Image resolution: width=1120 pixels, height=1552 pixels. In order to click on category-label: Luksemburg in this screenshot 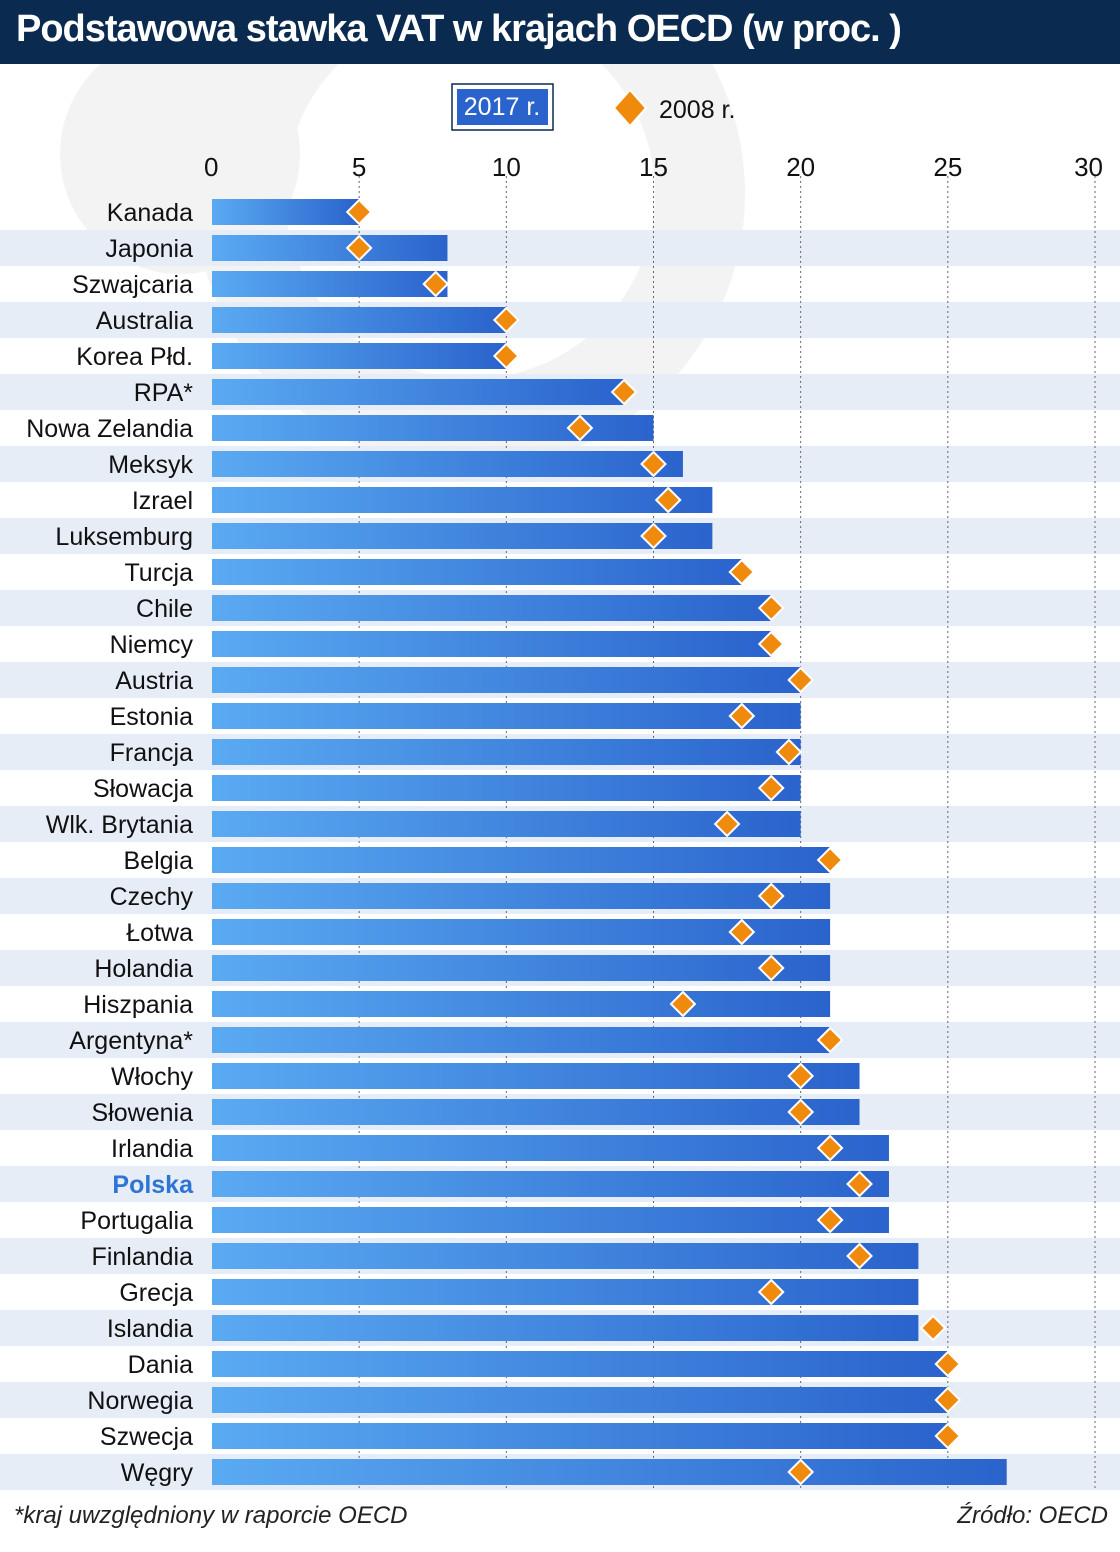, I will do `click(124, 537)`.